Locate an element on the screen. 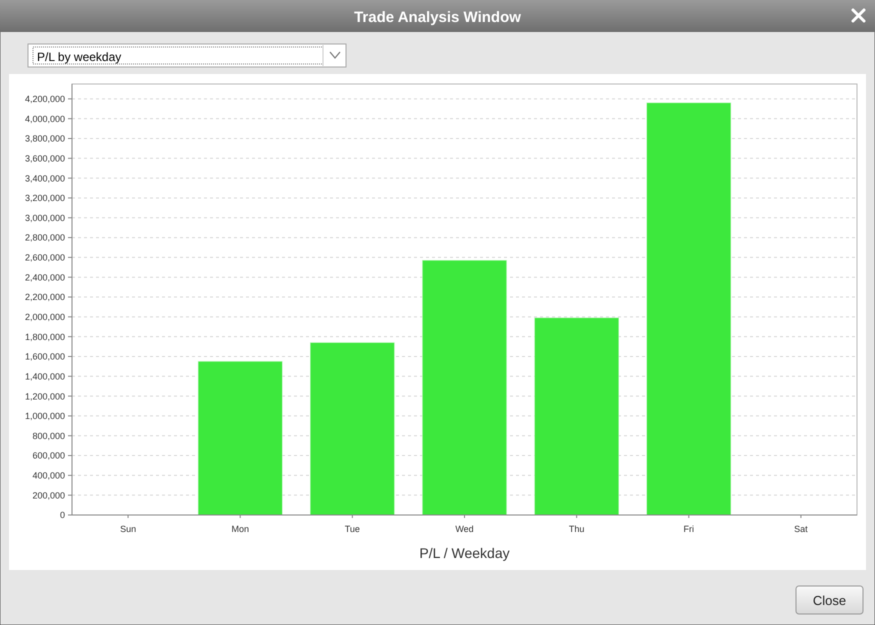  y-tick-label: 2,200,000 is located at coordinates (44, 297).